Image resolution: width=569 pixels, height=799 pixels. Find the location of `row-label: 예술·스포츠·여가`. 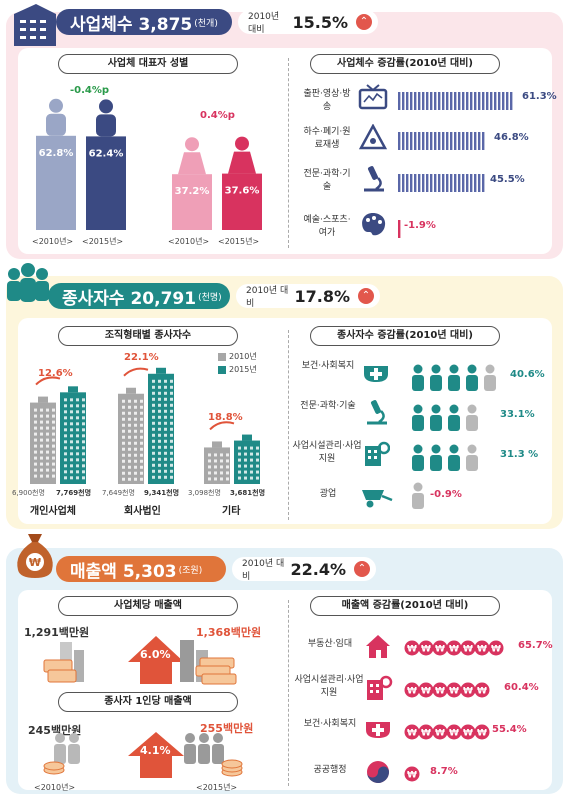

row-label: 예술·스포츠·여가 is located at coordinates (327, 226).